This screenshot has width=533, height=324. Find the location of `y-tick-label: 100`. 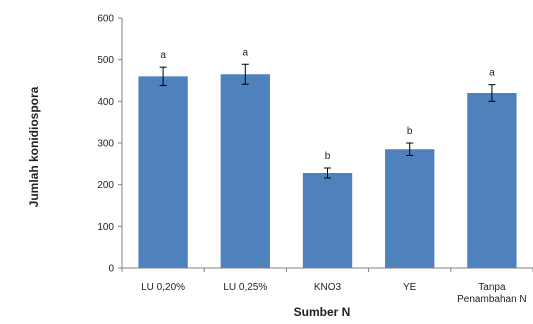

y-tick-label: 100 is located at coordinates (105, 227).